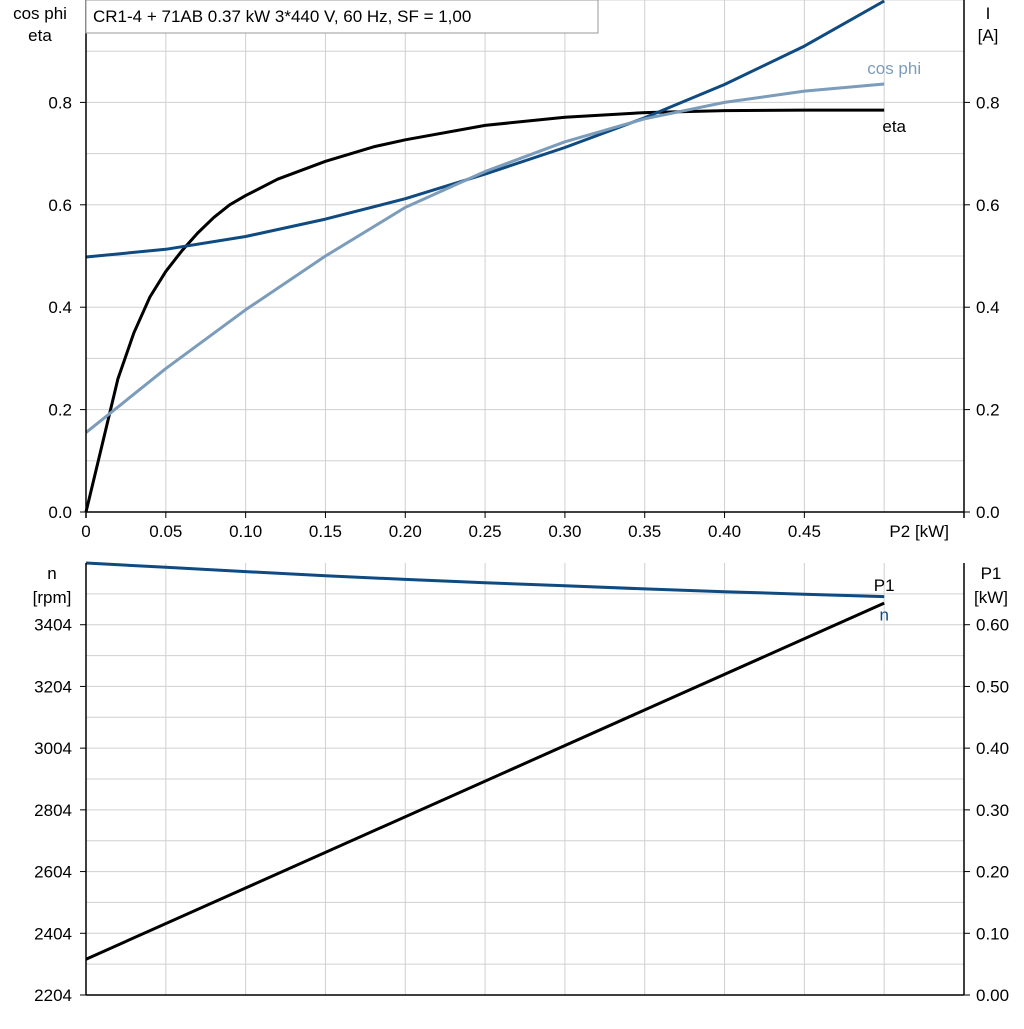  Describe the element at coordinates (988, 410) in the screenshot. I see `y-tick-label-right: 0.2` at that location.